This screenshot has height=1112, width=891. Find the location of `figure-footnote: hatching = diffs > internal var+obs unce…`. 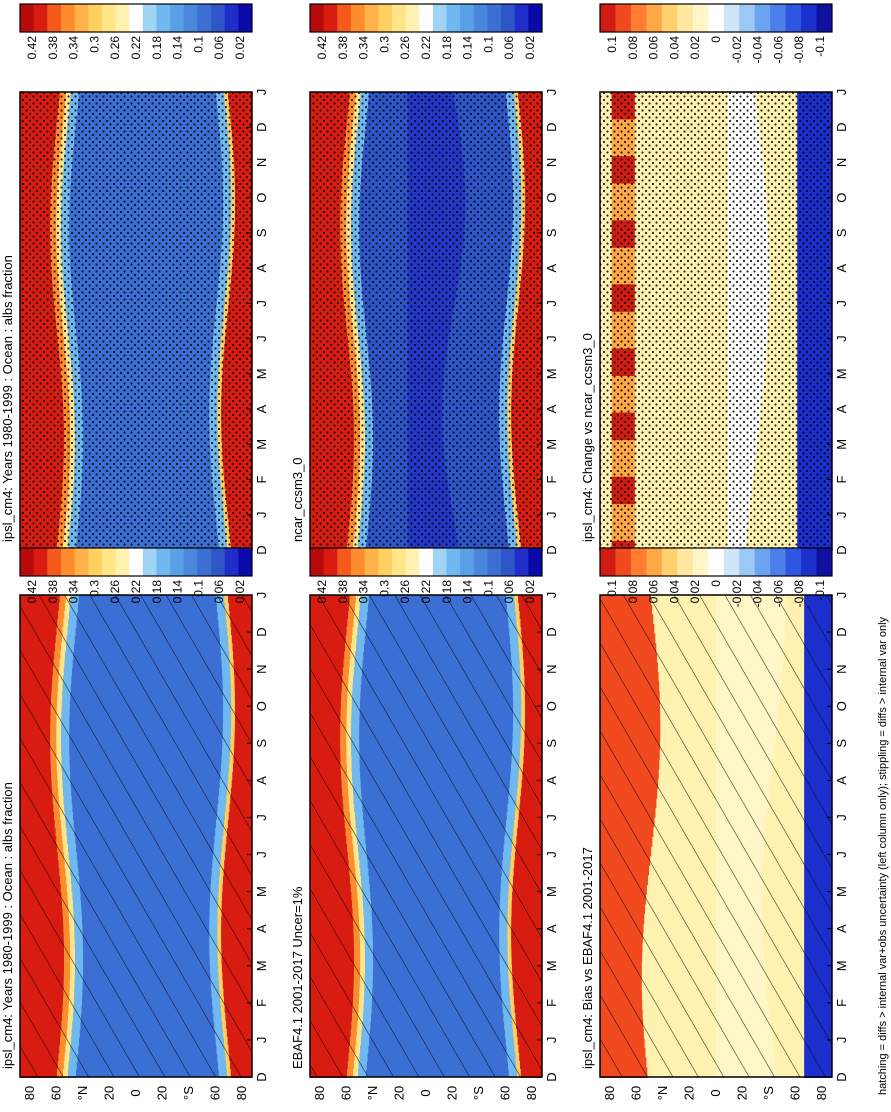

figure-footnote: hatching = diffs > internal var+obs unce… is located at coordinates (883, 855).